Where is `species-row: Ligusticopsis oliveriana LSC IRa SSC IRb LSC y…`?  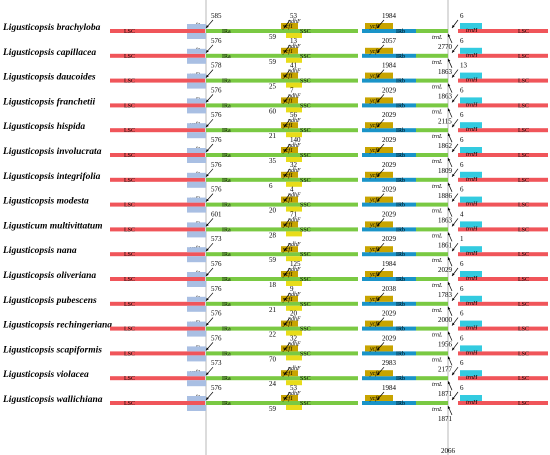 species-row: Ligusticopsis oliveriana LSC IRa SSC IRb LSC y… is located at coordinates (275, 279).